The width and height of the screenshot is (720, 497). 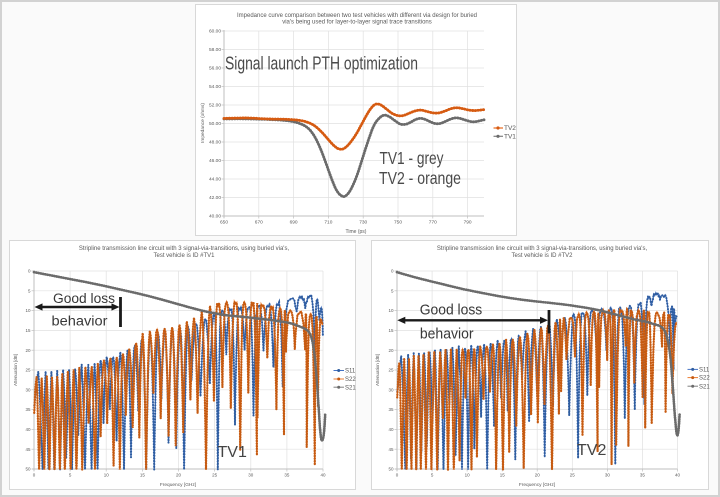 I want to click on svg-text: 730, so click(x=363, y=223).